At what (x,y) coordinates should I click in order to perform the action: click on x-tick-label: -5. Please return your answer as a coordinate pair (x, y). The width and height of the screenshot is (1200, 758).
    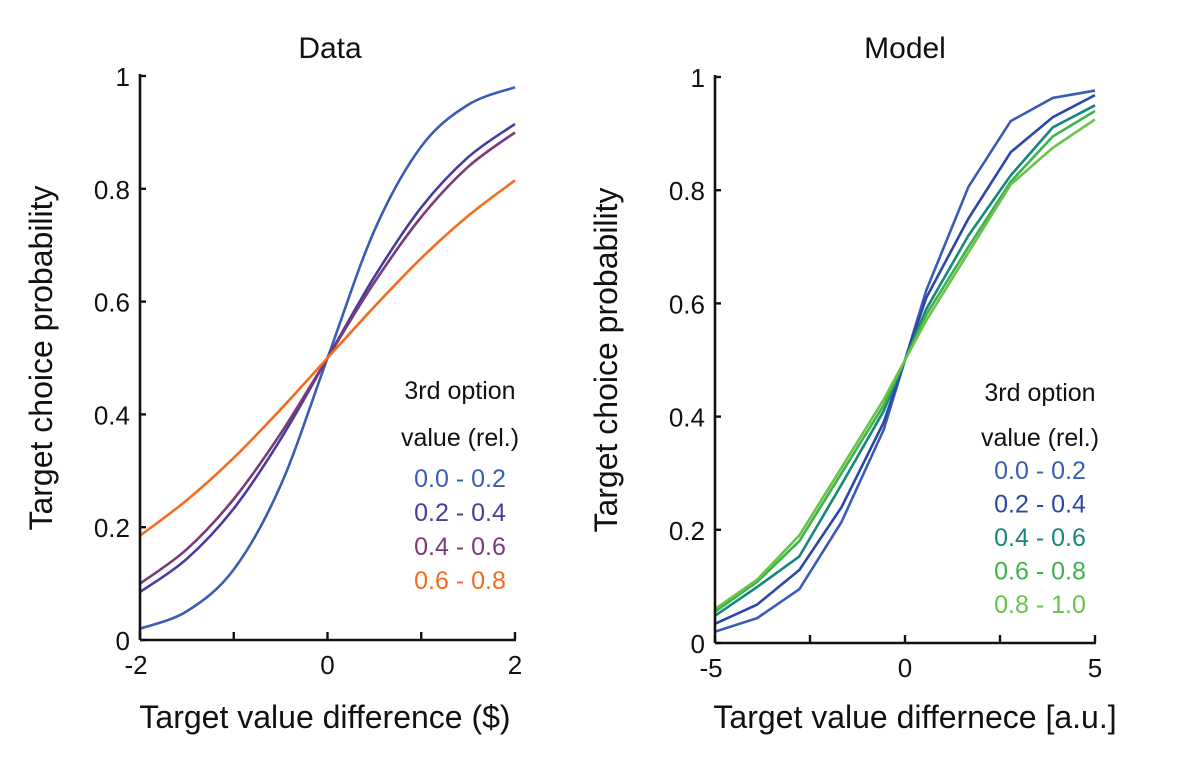
    Looking at the image, I should click on (710, 668).